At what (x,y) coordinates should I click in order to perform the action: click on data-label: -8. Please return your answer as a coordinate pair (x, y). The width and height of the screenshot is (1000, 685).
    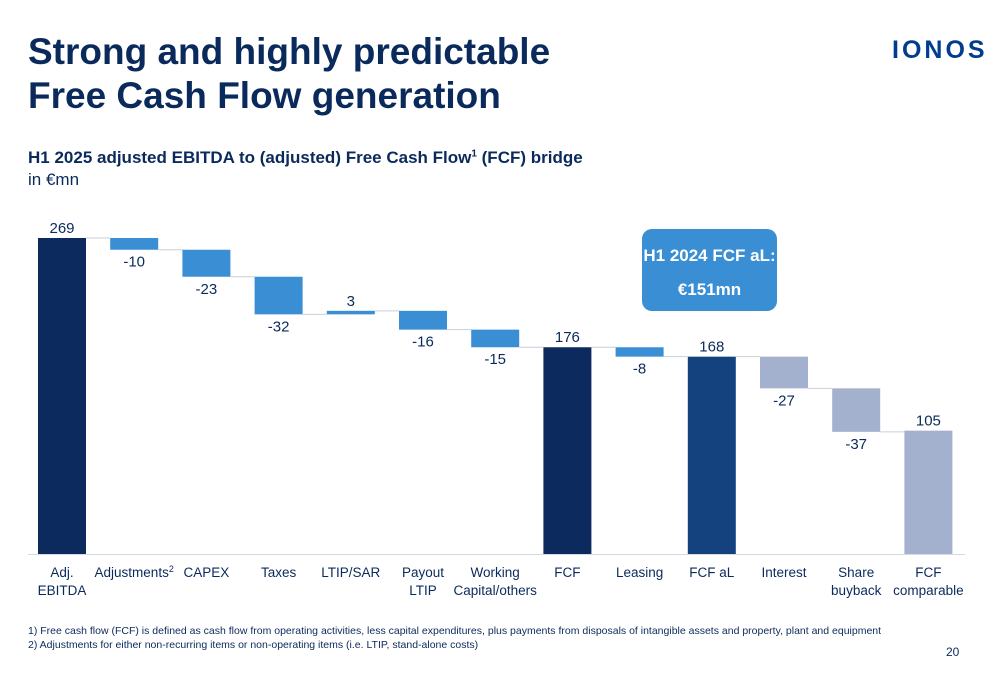
    Looking at the image, I should click on (639, 369).